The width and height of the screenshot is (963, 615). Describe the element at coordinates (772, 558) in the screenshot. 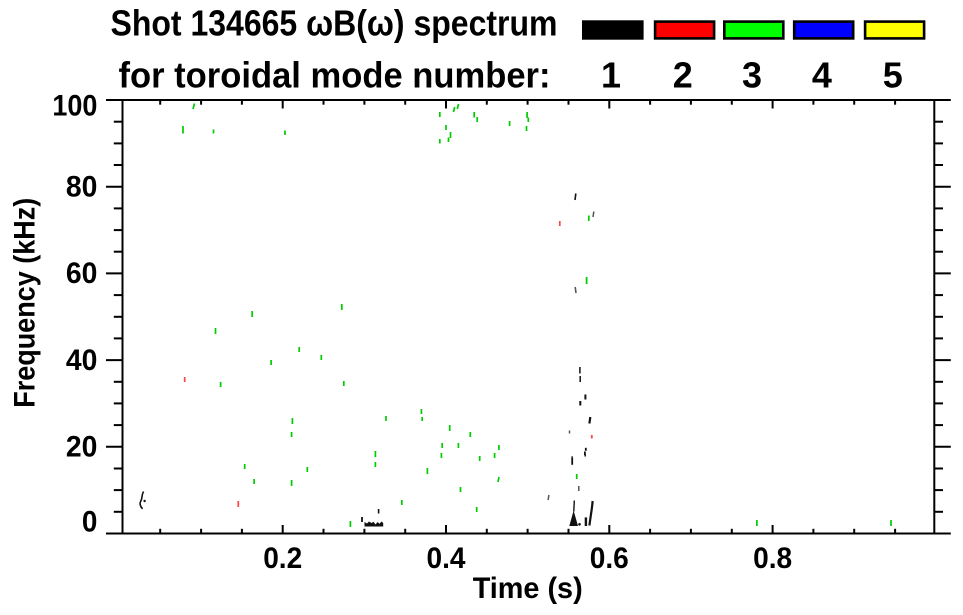

I see `svg-text: 0.8` at that location.